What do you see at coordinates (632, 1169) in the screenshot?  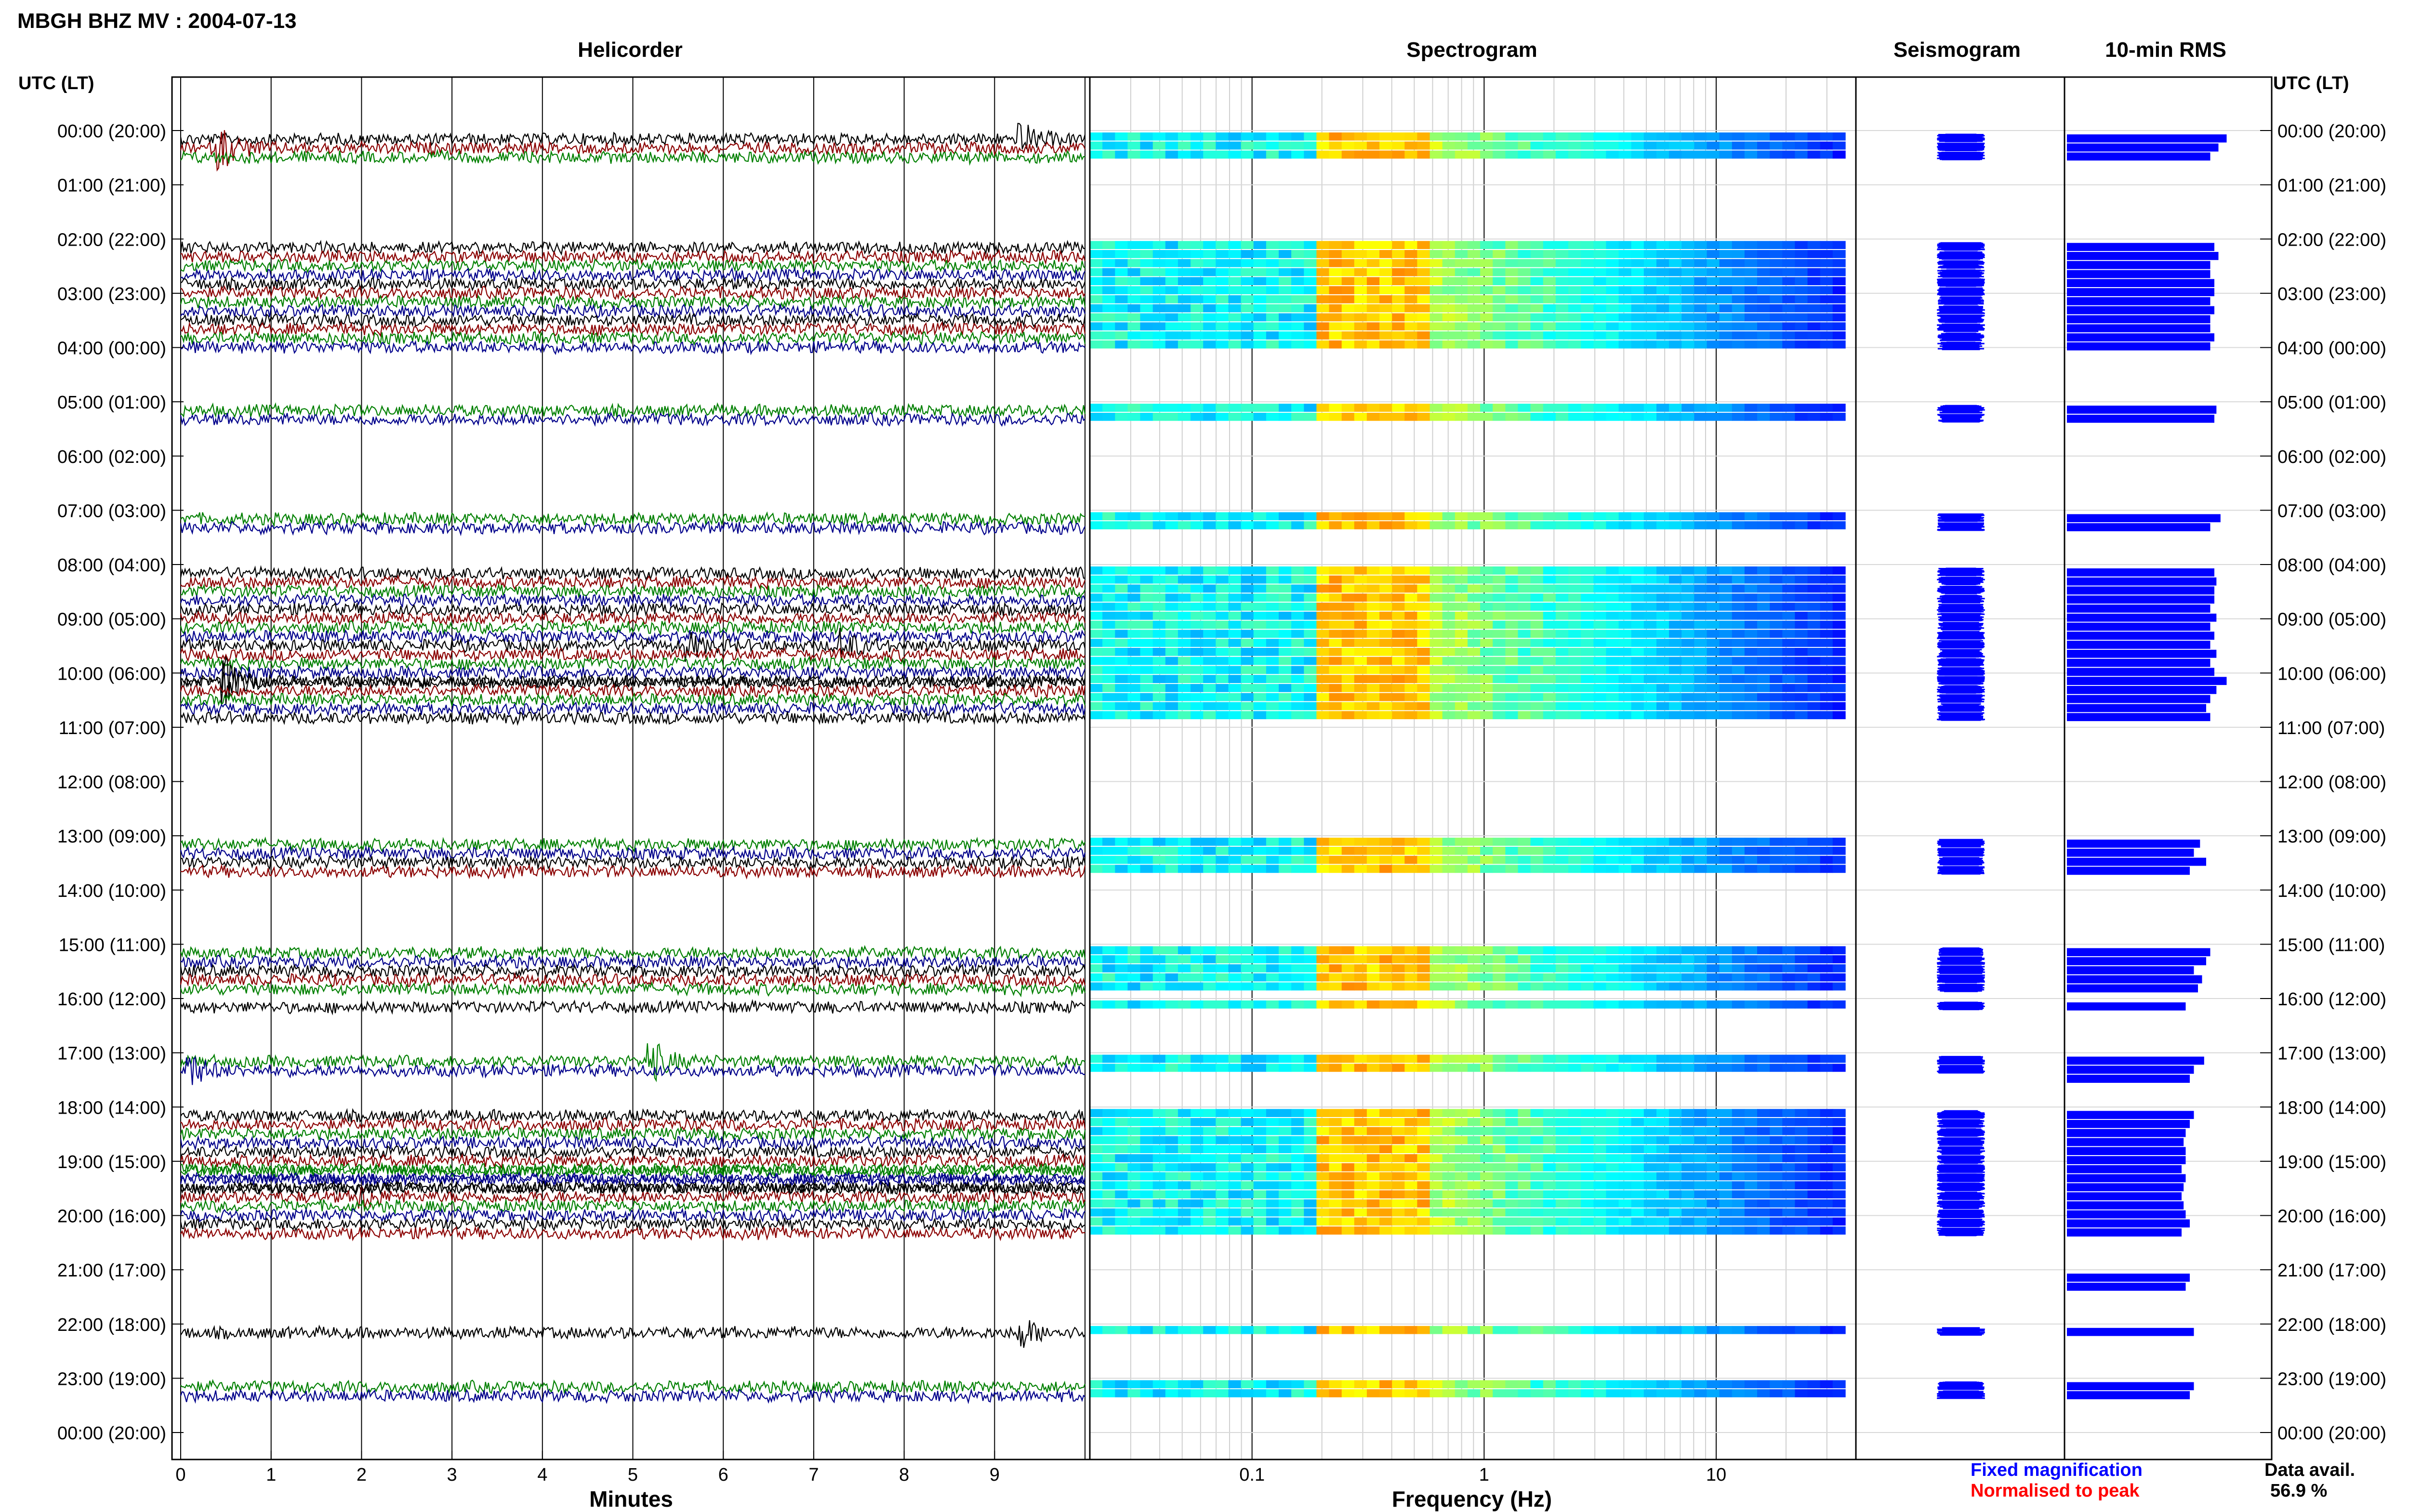 I see `helicorder-trace` at bounding box center [632, 1169].